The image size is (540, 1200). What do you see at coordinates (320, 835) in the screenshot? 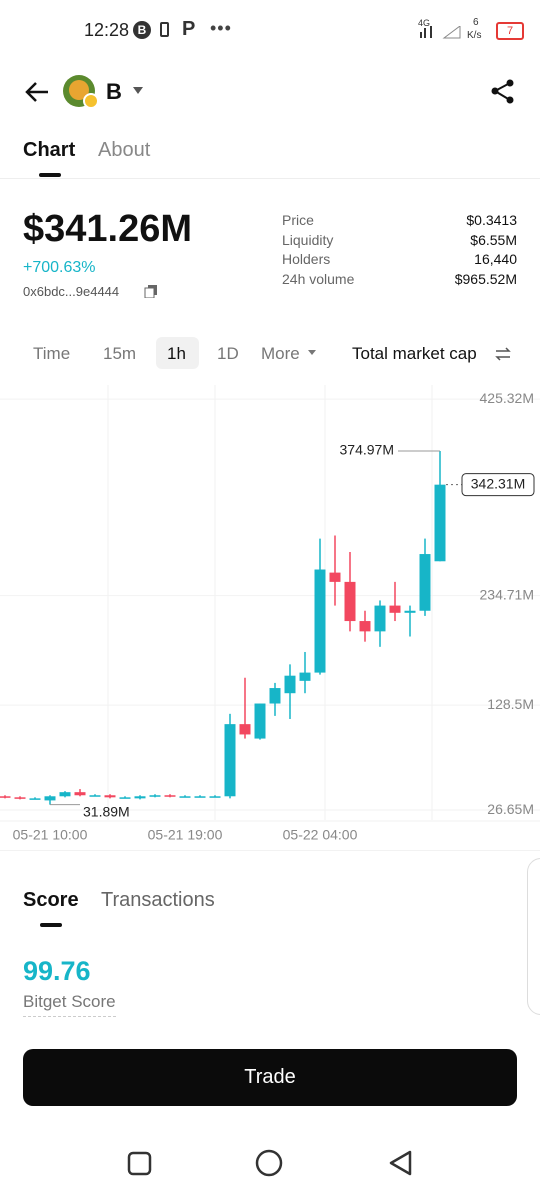
I see `x-tick-label: 05-22 04:00` at bounding box center [320, 835].